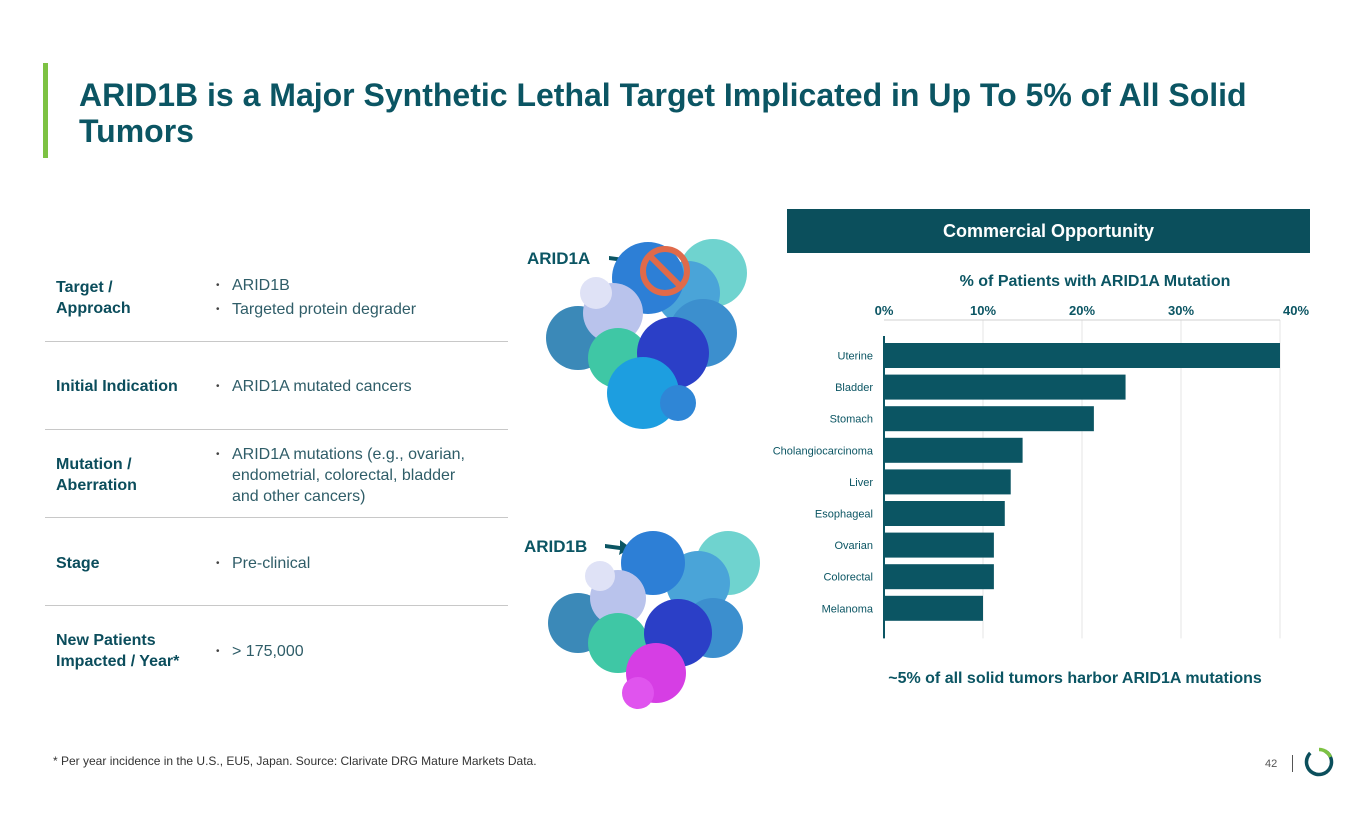 The width and height of the screenshot is (1365, 829). I want to click on arid1b-protein-structure, so click(654, 620).